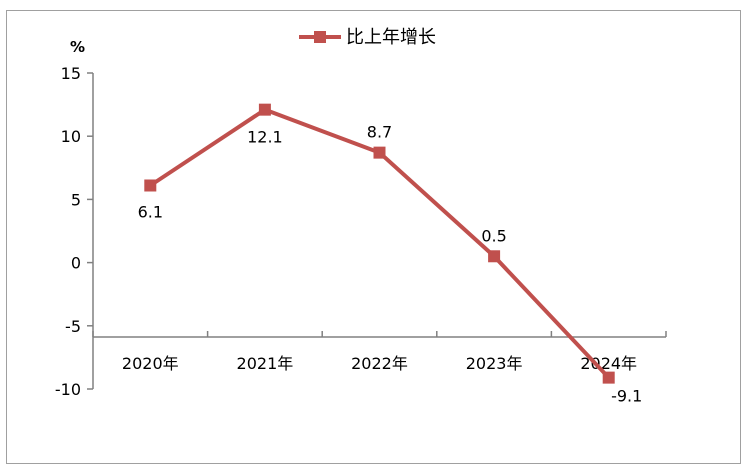  I want to click on x-tick-label: 2021年, so click(265, 363).